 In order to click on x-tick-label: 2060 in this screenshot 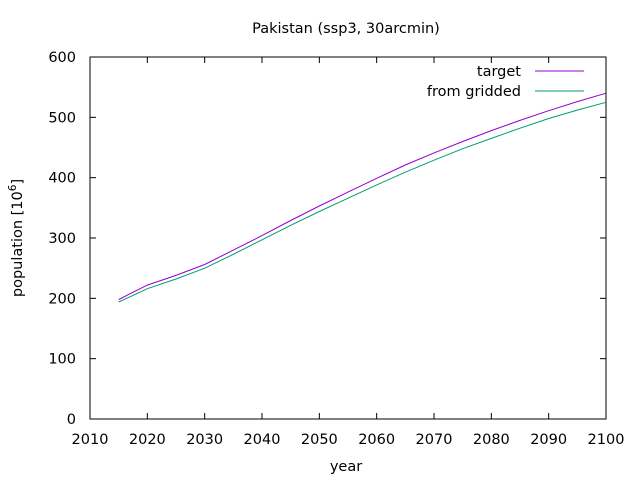, I will do `click(376, 440)`.